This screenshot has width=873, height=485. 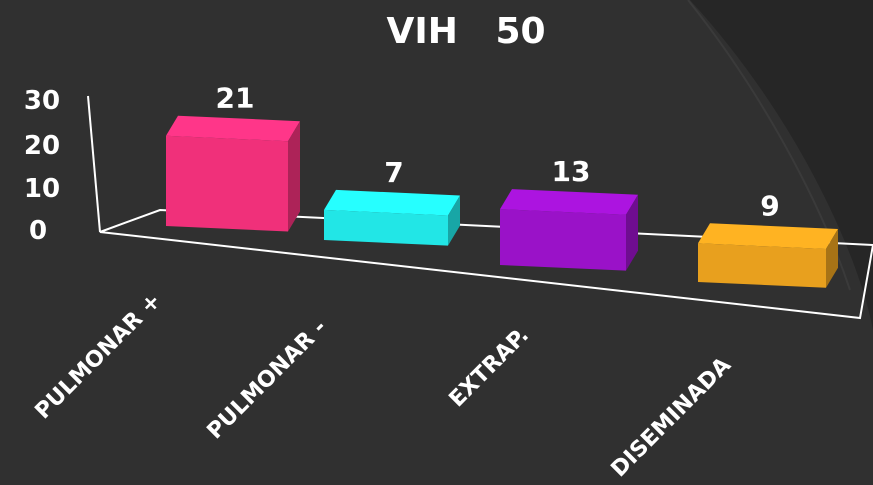 What do you see at coordinates (267, 379) in the screenshot?
I see `x-tick-label-pulmonar-minus: PULMONAR -` at bounding box center [267, 379].